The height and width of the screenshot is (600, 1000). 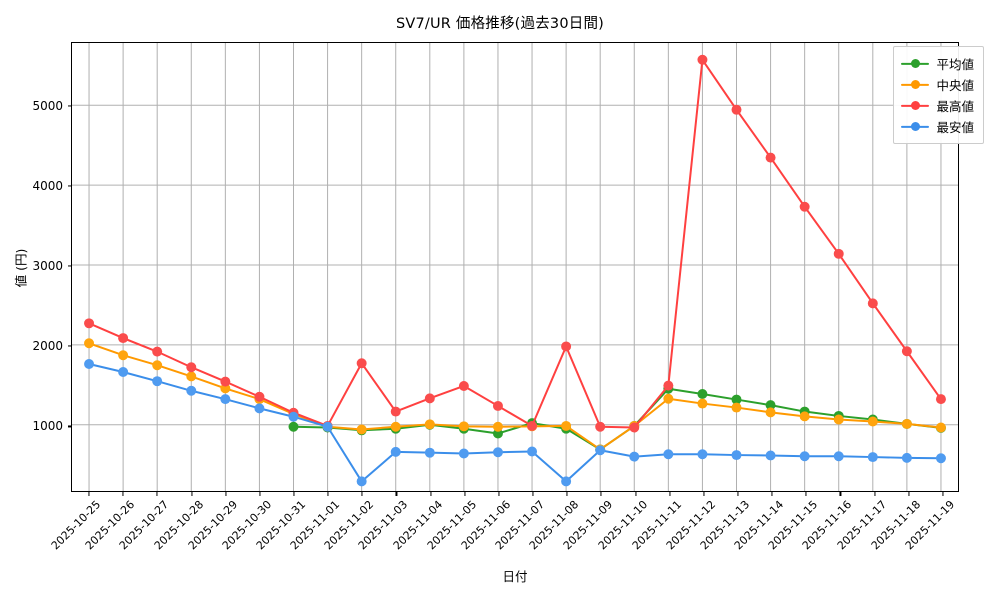 I want to click on legend-item: 最安値, so click(x=937, y=126).